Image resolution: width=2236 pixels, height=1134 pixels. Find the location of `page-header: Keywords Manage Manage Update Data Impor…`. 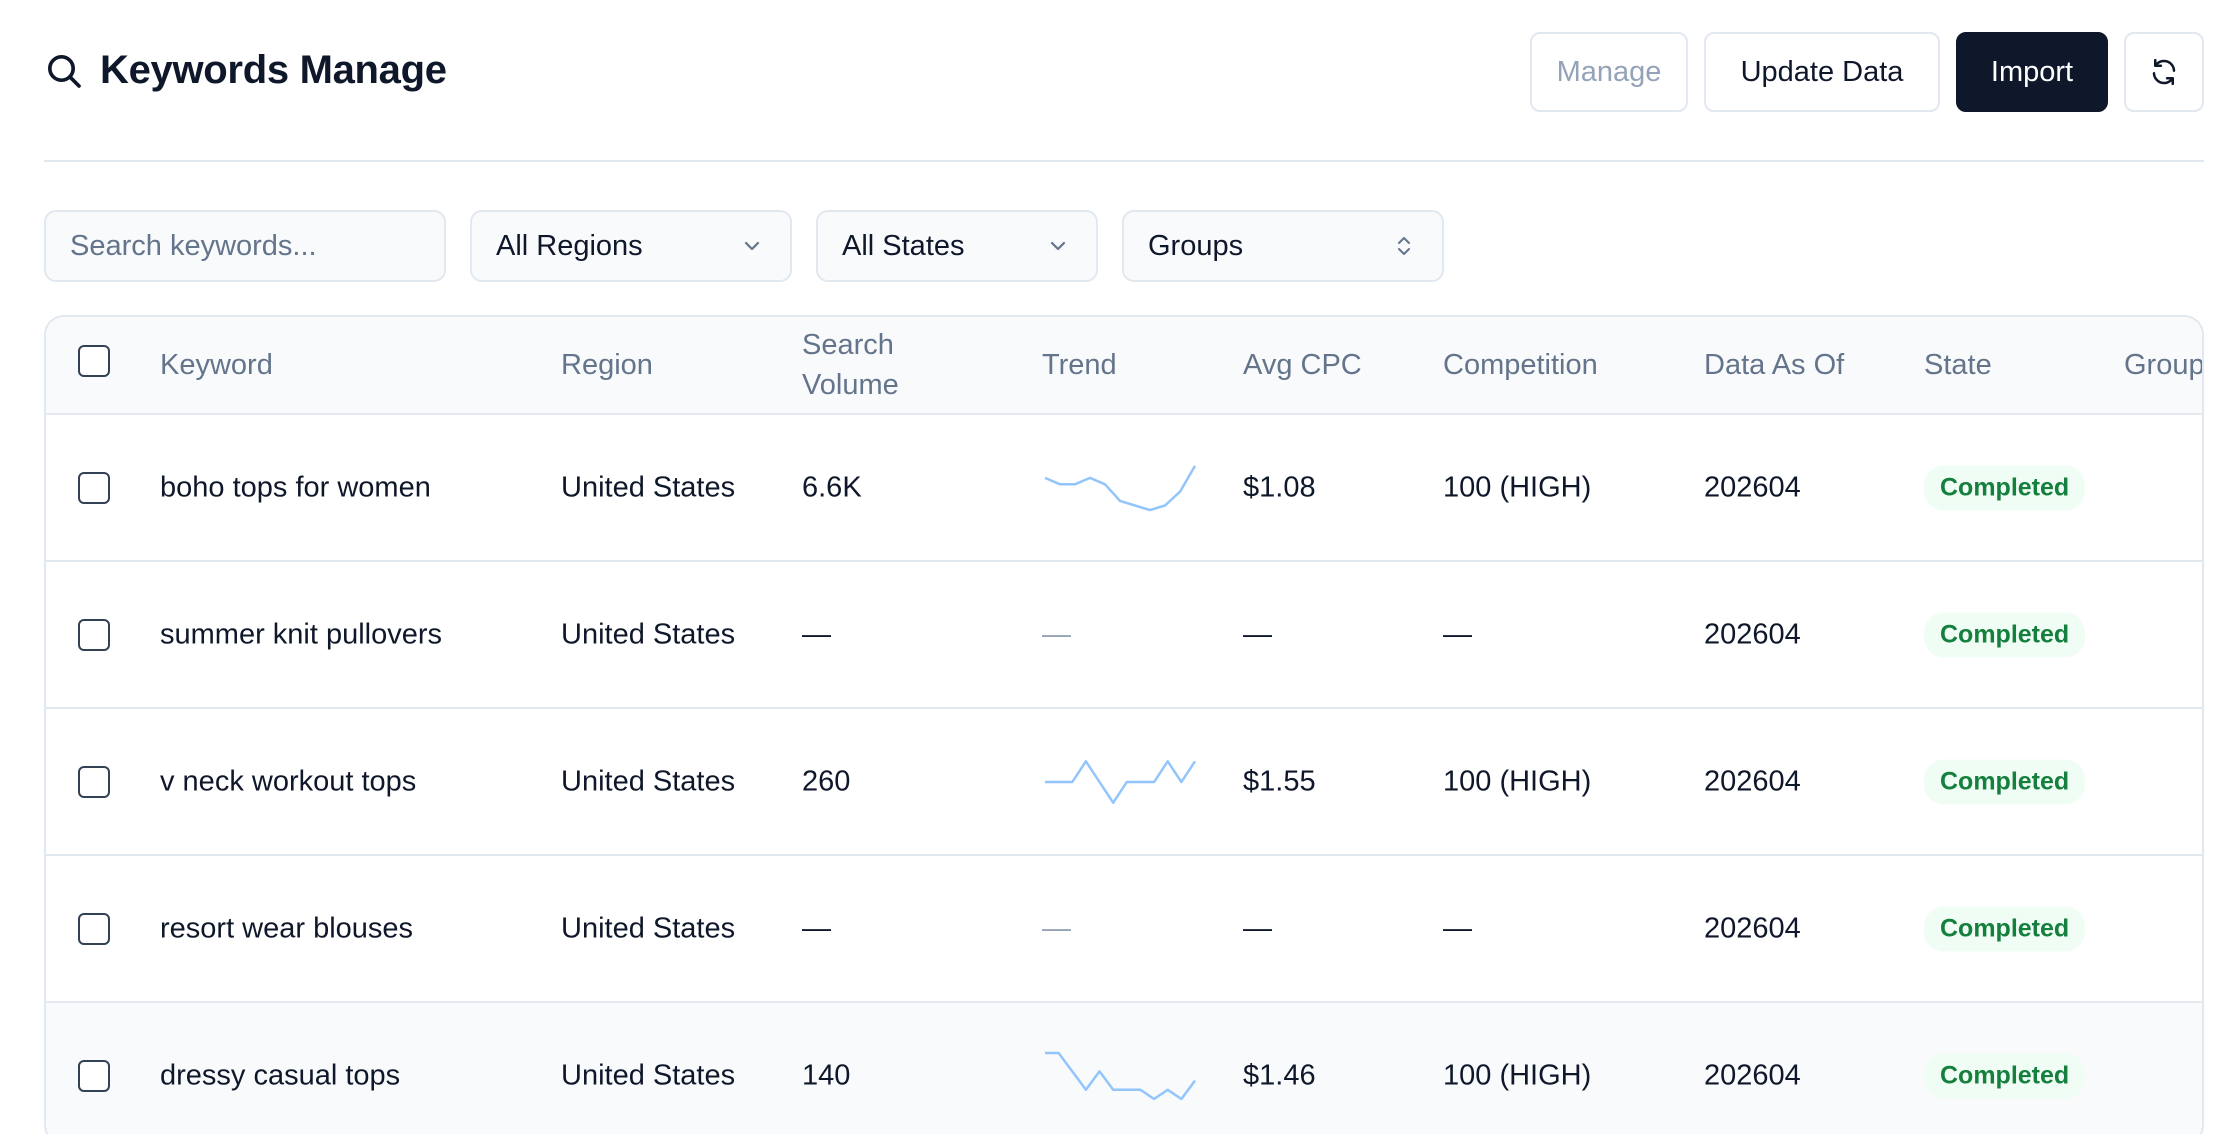

page-header: Keywords Manage Manage Update Data Impor… is located at coordinates (1124, 72).